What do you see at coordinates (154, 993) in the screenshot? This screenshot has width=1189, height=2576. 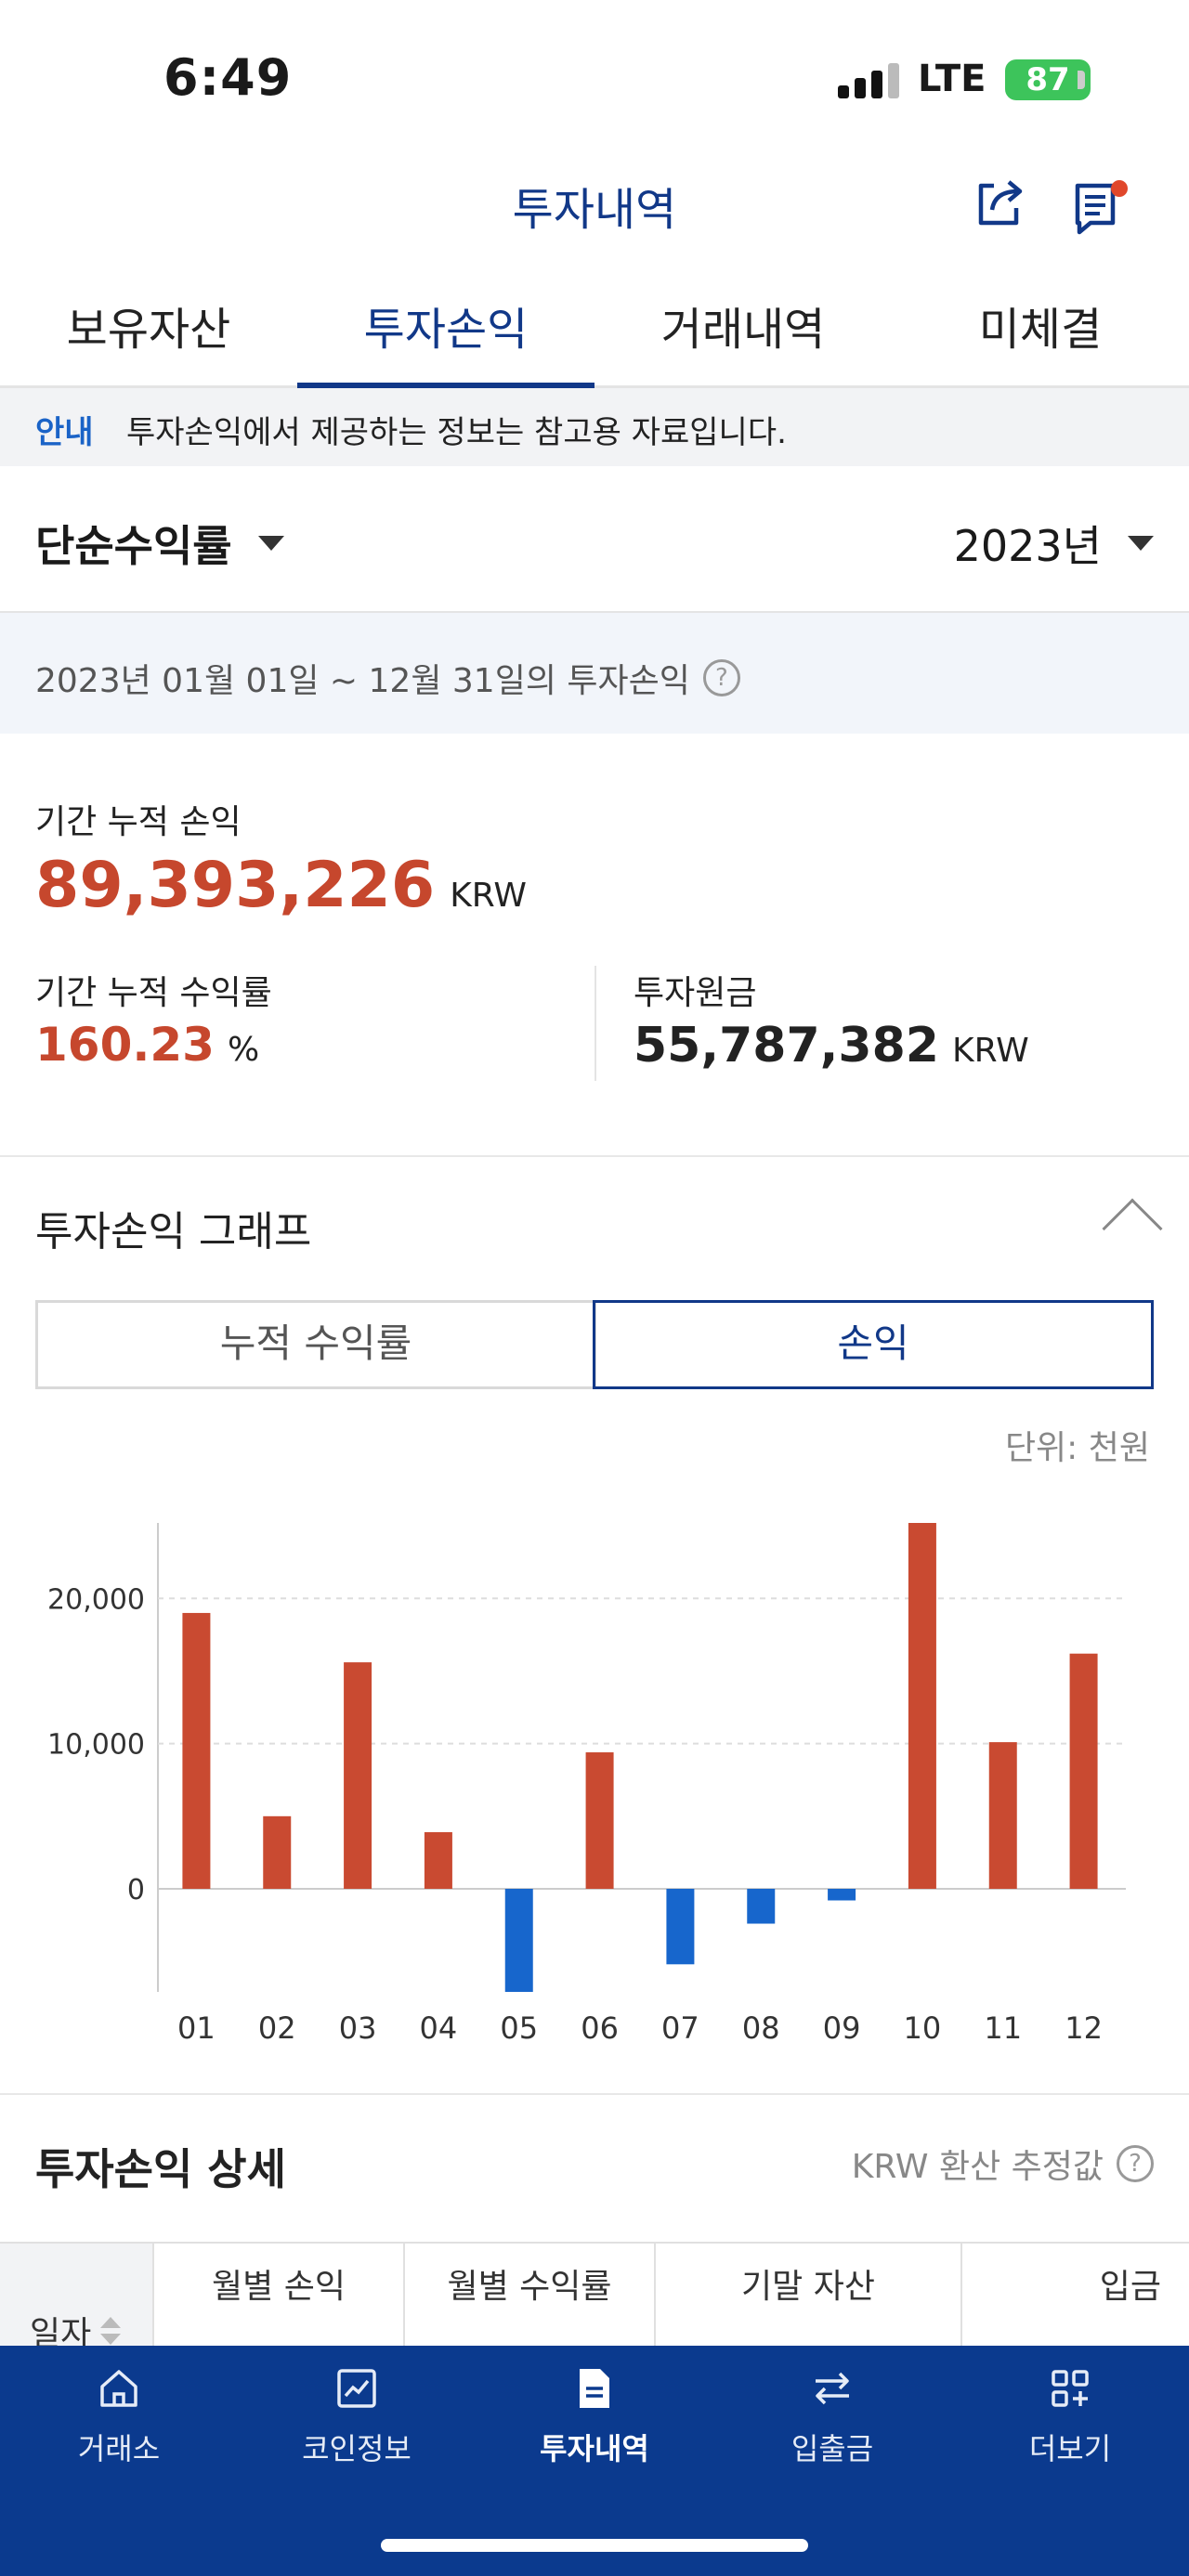 I see `cum-rate-label: 기간 누적 수익률` at bounding box center [154, 993].